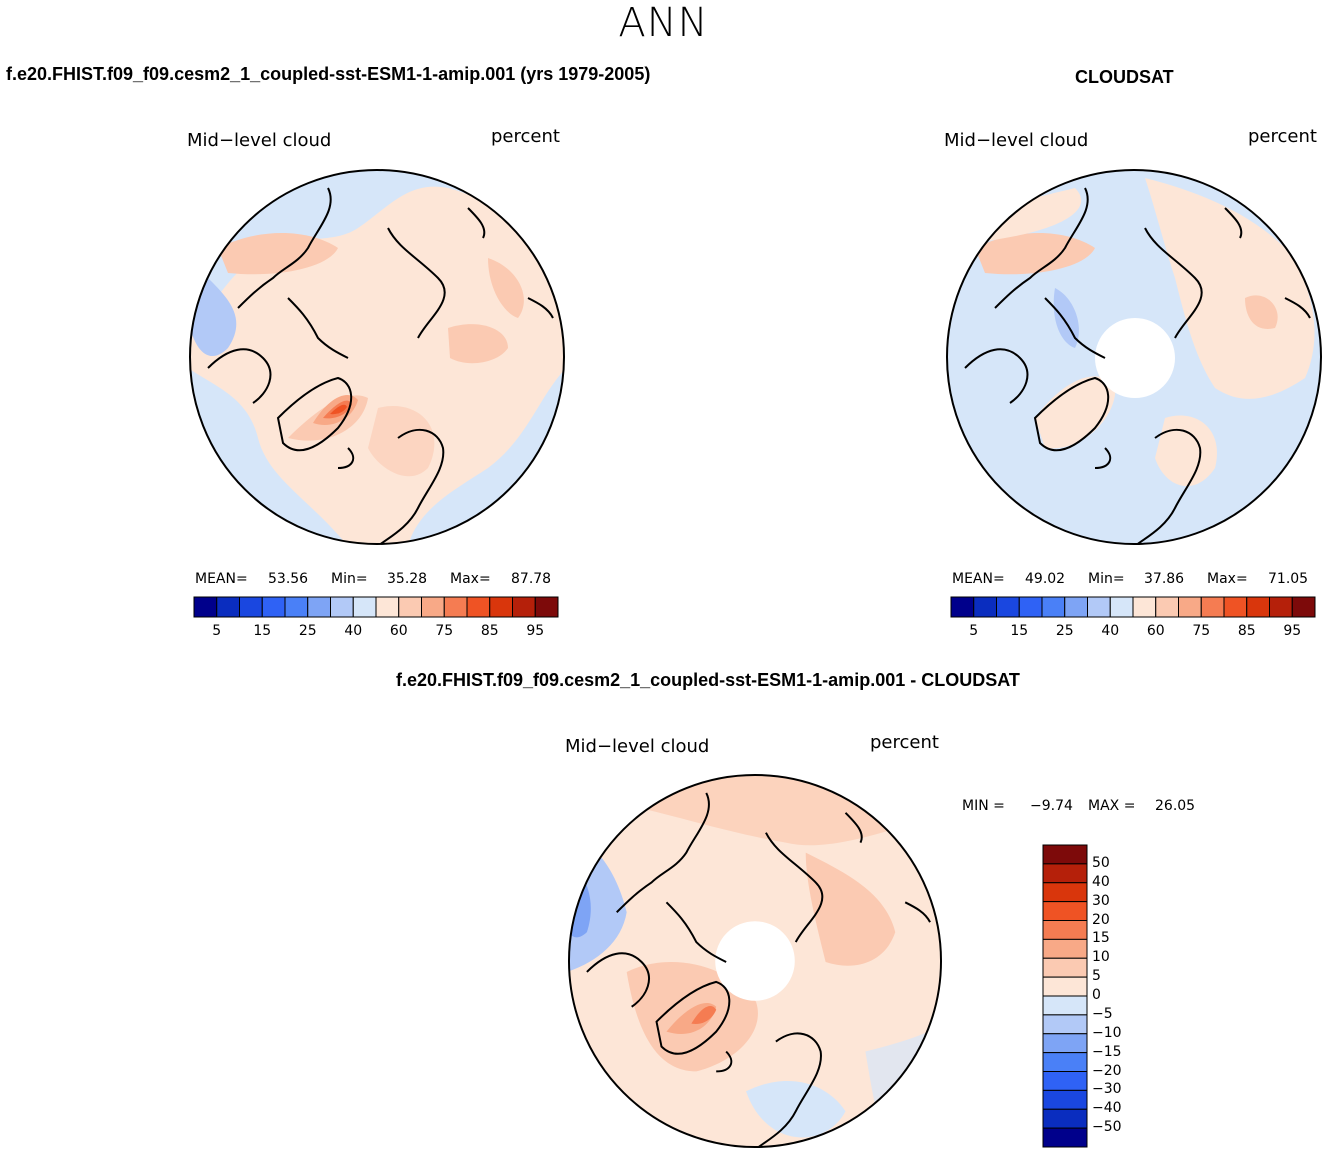 The width and height of the screenshot is (1327, 1156). Describe the element at coordinates (221, 579) in the screenshot. I see `model-mean-label: MEAN=` at that location.